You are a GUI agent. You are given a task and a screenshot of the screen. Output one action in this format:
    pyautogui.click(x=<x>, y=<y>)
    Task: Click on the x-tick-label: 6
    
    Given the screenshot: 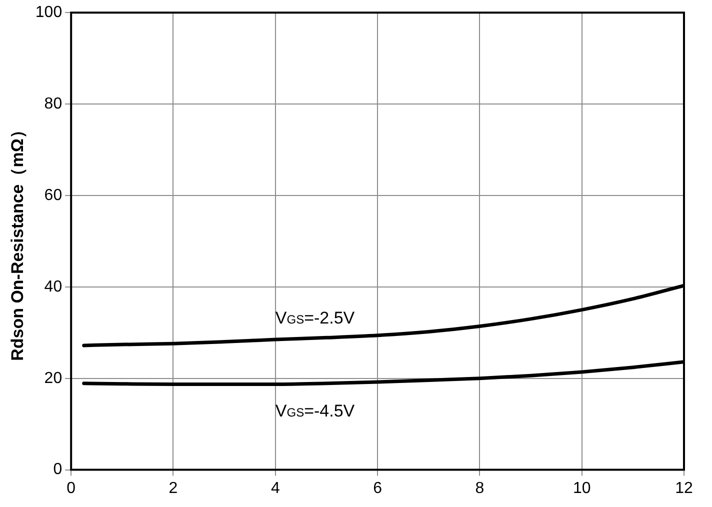 What is the action you would take?
    pyautogui.click(x=377, y=488)
    